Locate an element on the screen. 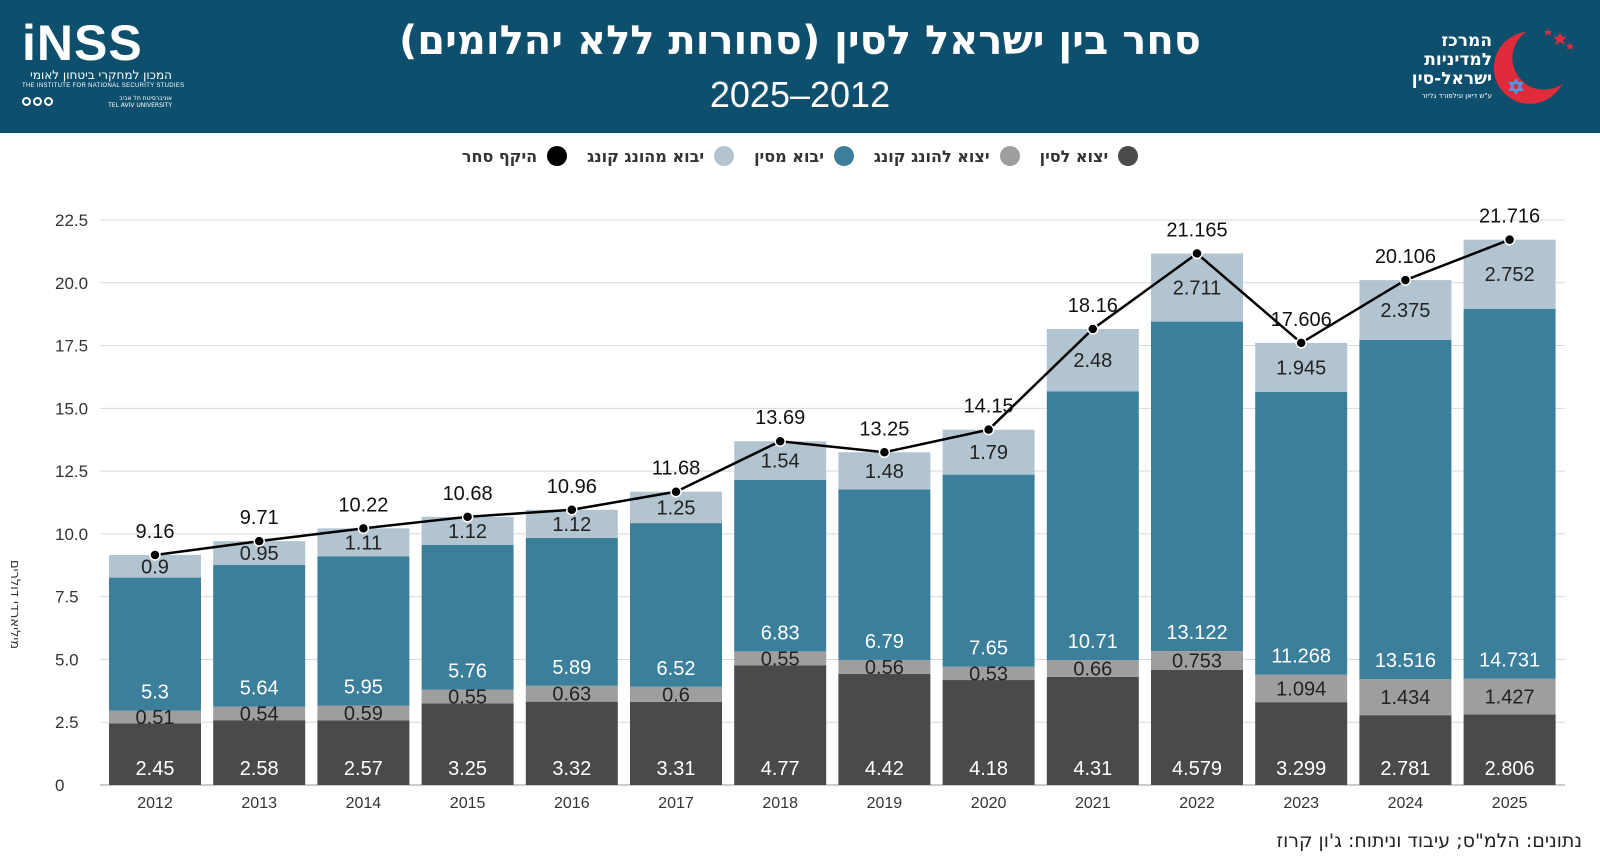 The width and height of the screenshot is (1600, 866). data-label: 0.51 is located at coordinates (155, 718).